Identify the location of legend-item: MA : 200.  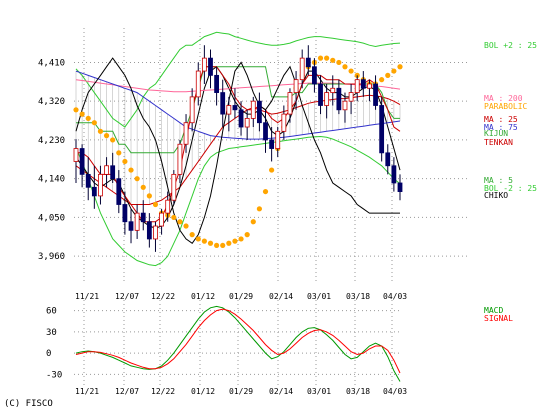
(503, 98).